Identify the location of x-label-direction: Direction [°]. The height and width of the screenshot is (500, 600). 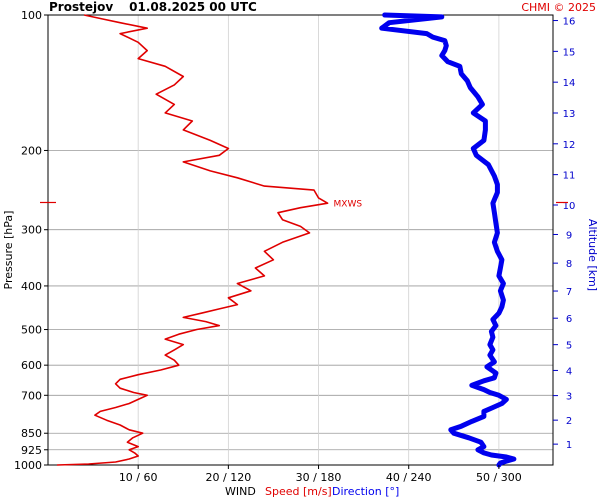
(365, 491).